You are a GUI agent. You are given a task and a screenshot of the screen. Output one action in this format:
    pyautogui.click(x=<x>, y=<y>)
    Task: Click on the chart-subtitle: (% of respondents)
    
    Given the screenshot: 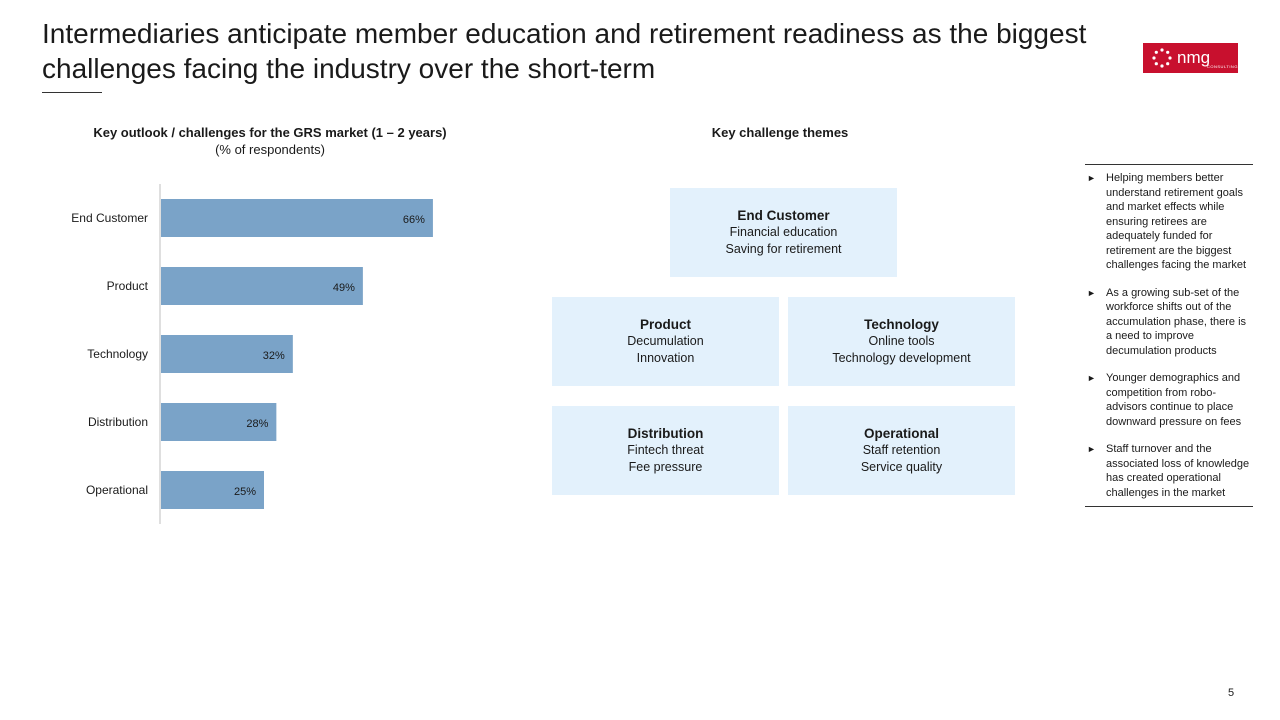 What is the action you would take?
    pyautogui.click(x=270, y=149)
    